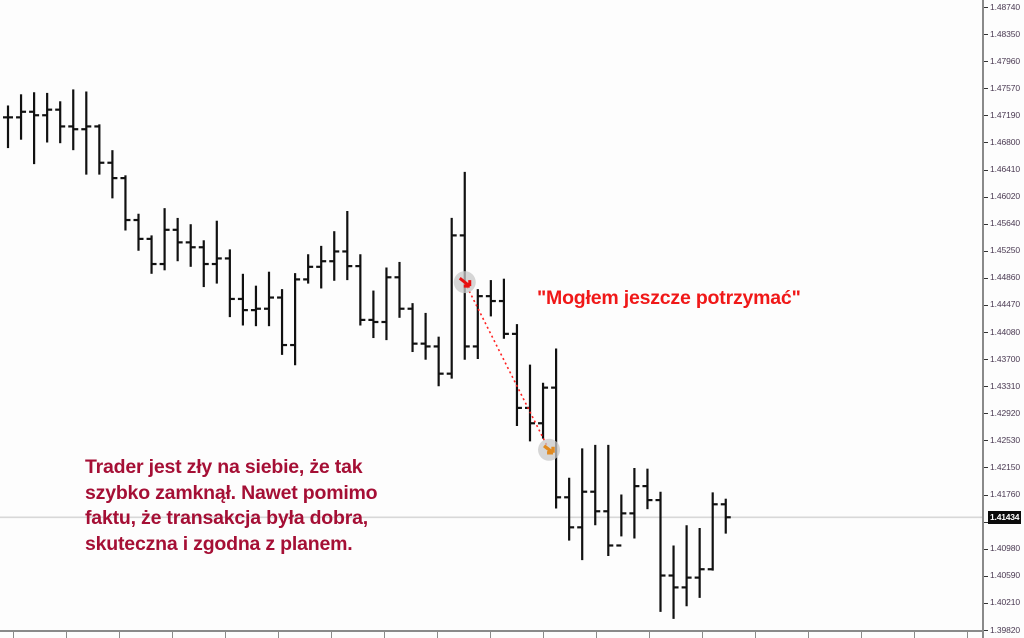 This screenshot has height=638, width=1024. Describe the element at coordinates (219, 543) in the screenshot. I see `commentary-line: skuteczna i zgodna z planem.` at that location.